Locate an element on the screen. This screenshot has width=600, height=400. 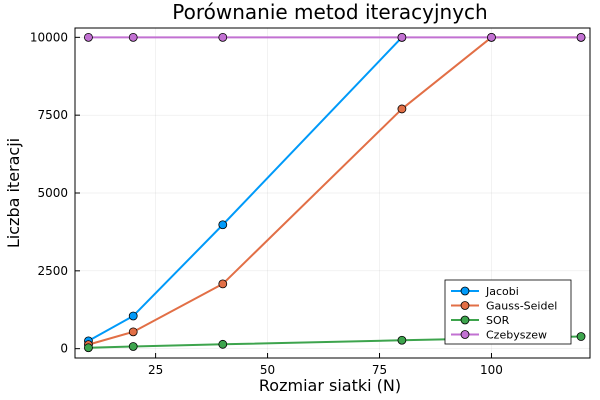
legend-label: Czebyszew is located at coordinates (516, 335).